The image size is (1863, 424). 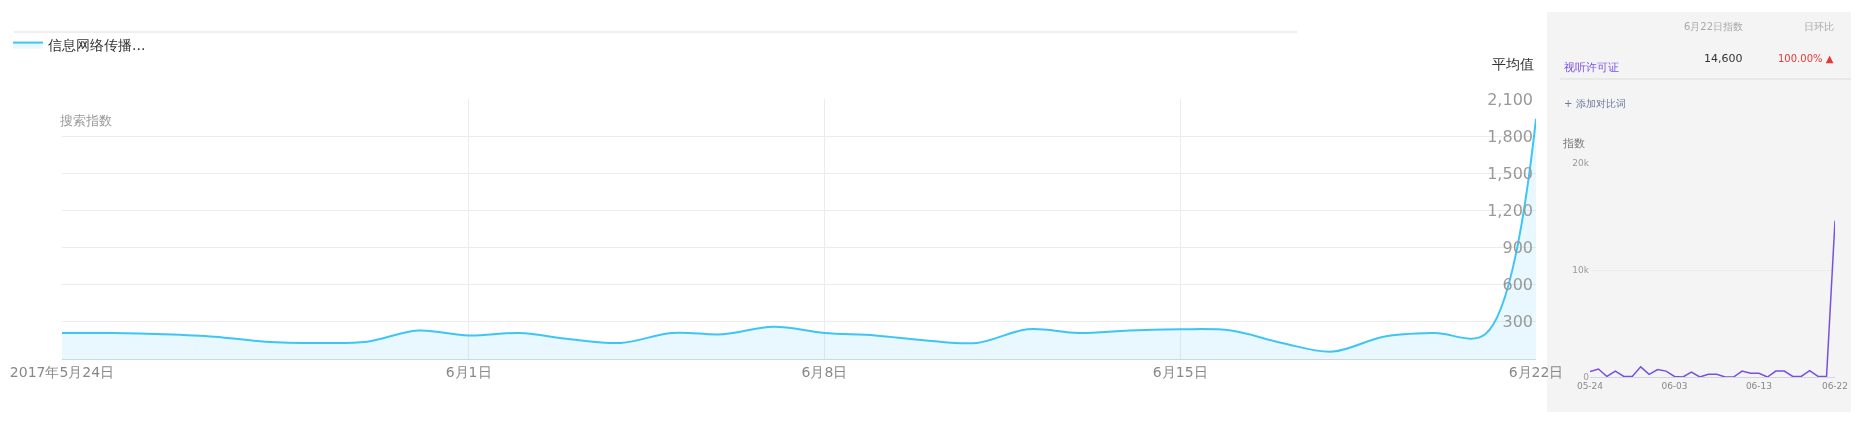 What do you see at coordinates (1581, 270) in the screenshot?
I see `y-tick-label: 10k` at bounding box center [1581, 270].